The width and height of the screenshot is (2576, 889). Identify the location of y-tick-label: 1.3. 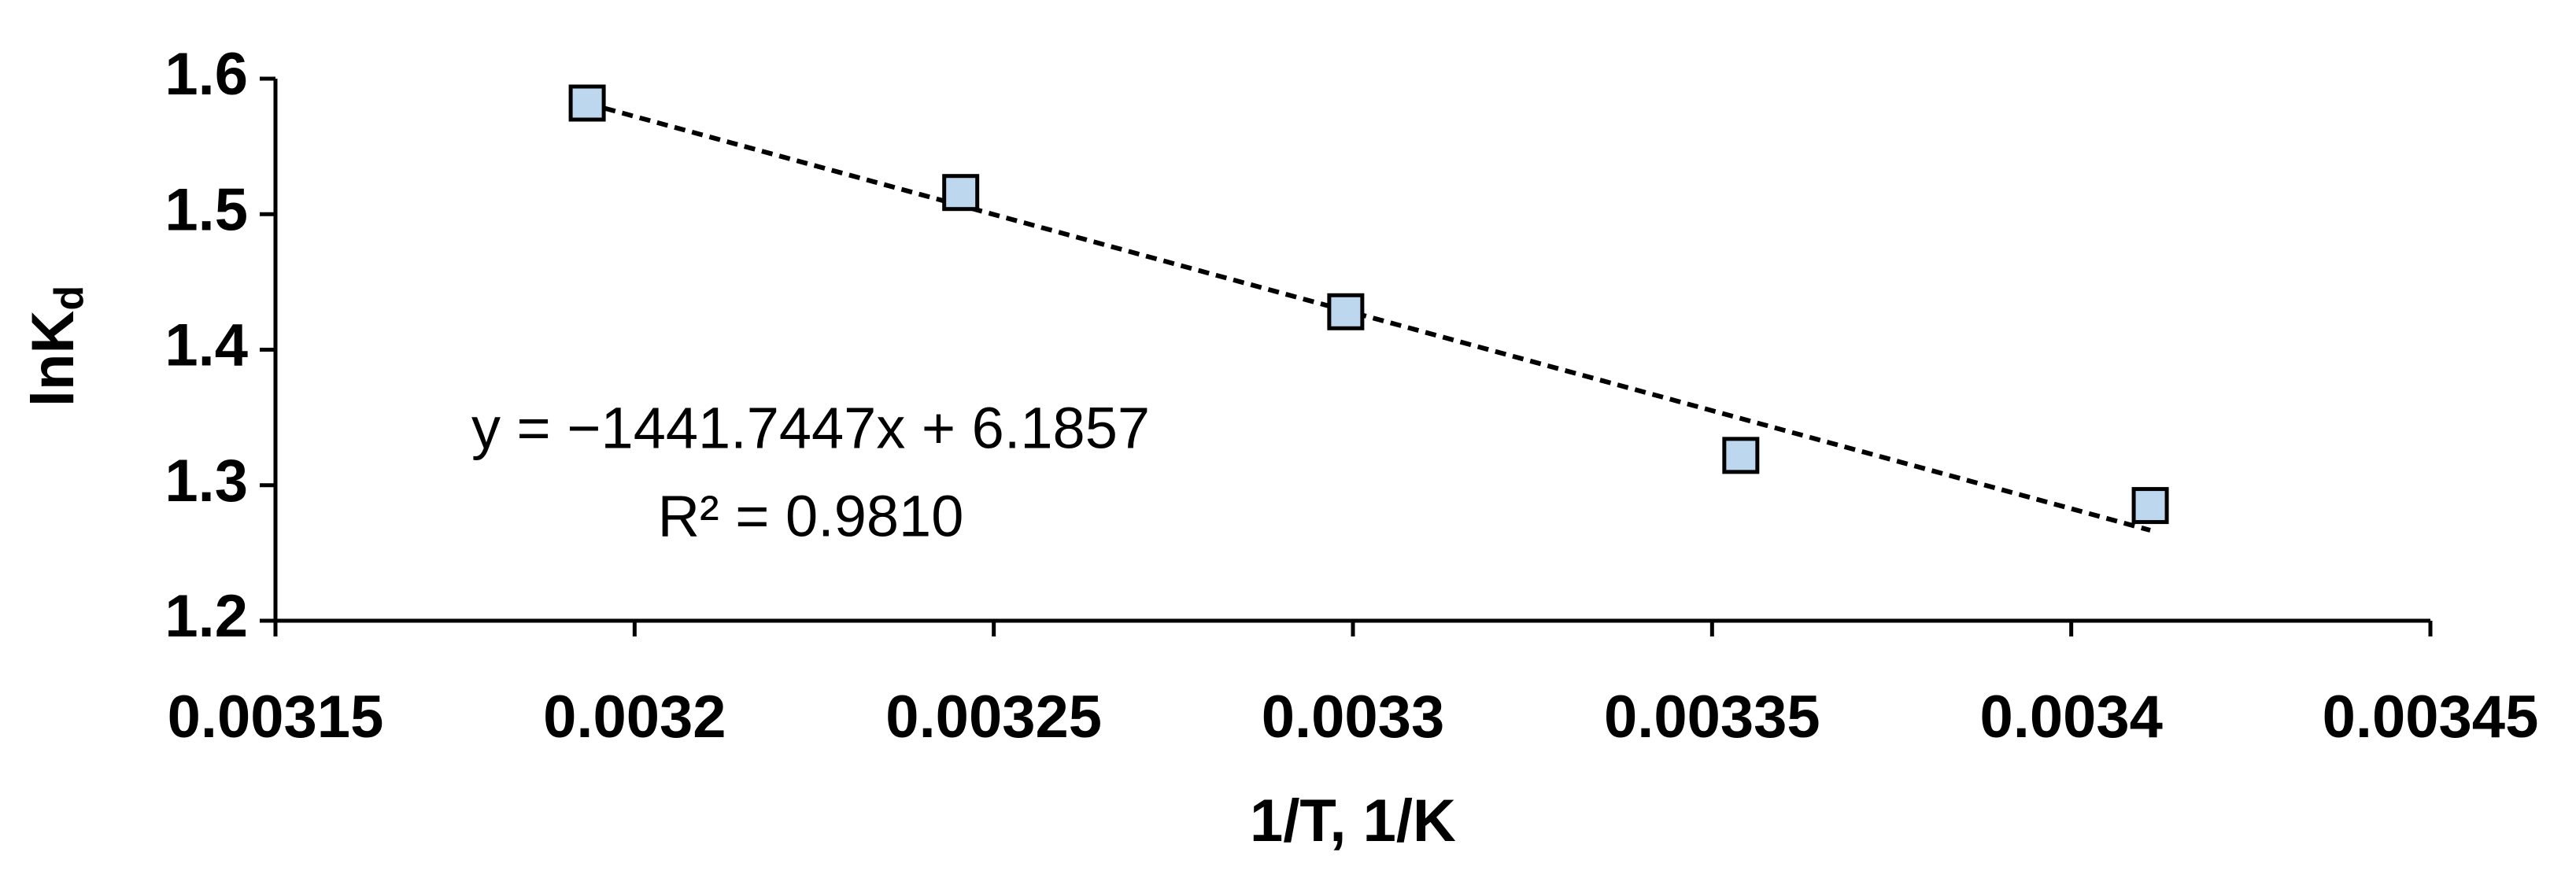
(206, 481).